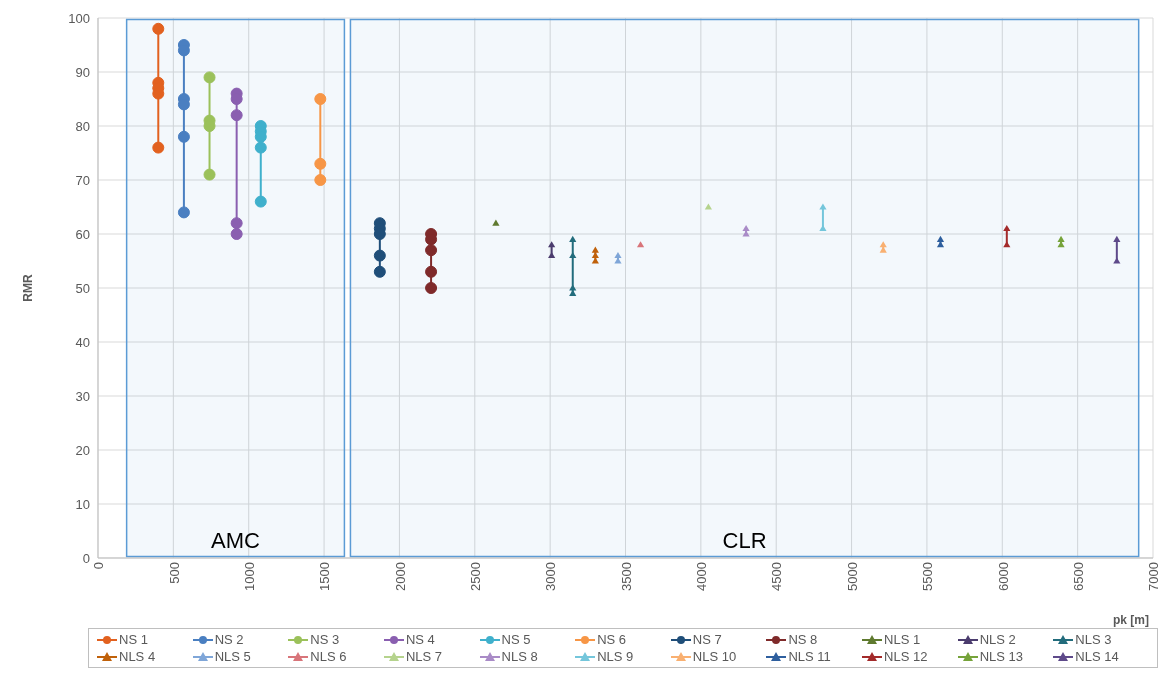 The image size is (1174, 679). I want to click on legend-label: NLS 9, so click(615, 656).